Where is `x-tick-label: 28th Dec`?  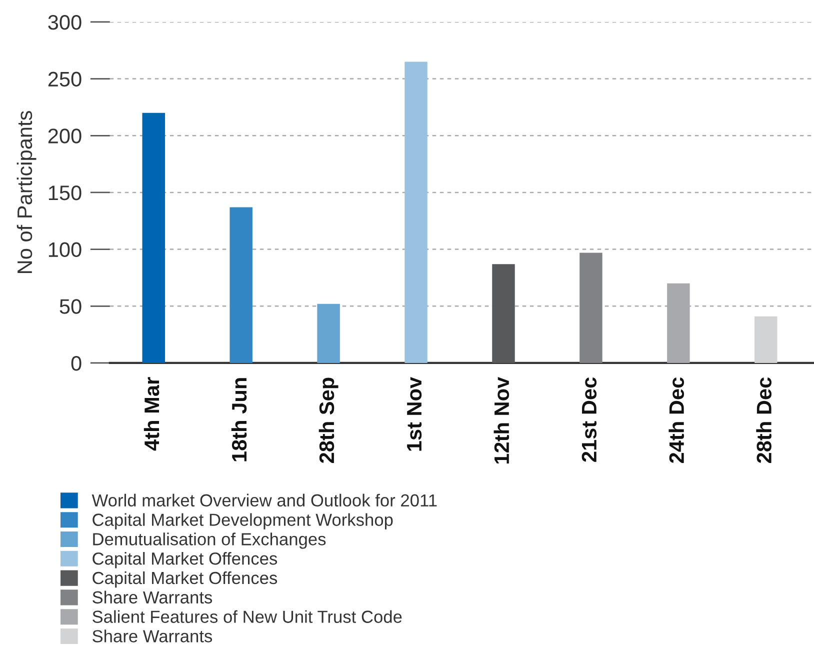 x-tick-label: 28th Dec is located at coordinates (764, 420).